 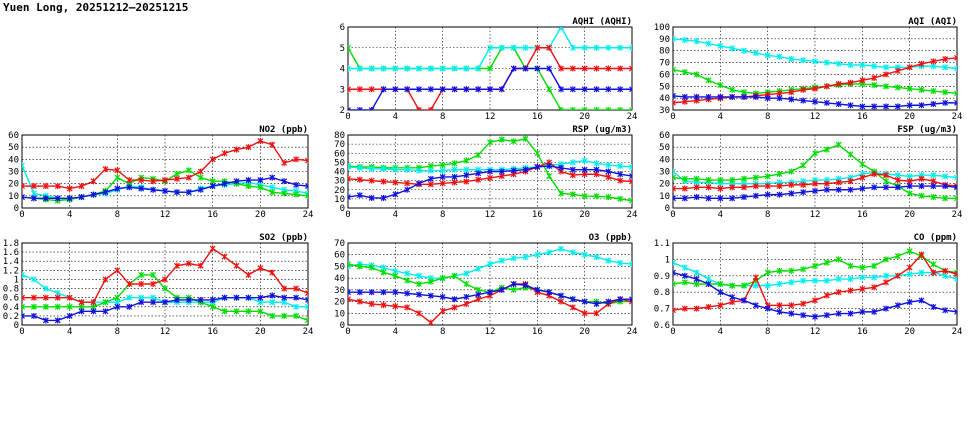 What do you see at coordinates (610, 238) in the screenshot?
I see `chart-title: O3 (ppb)` at bounding box center [610, 238].